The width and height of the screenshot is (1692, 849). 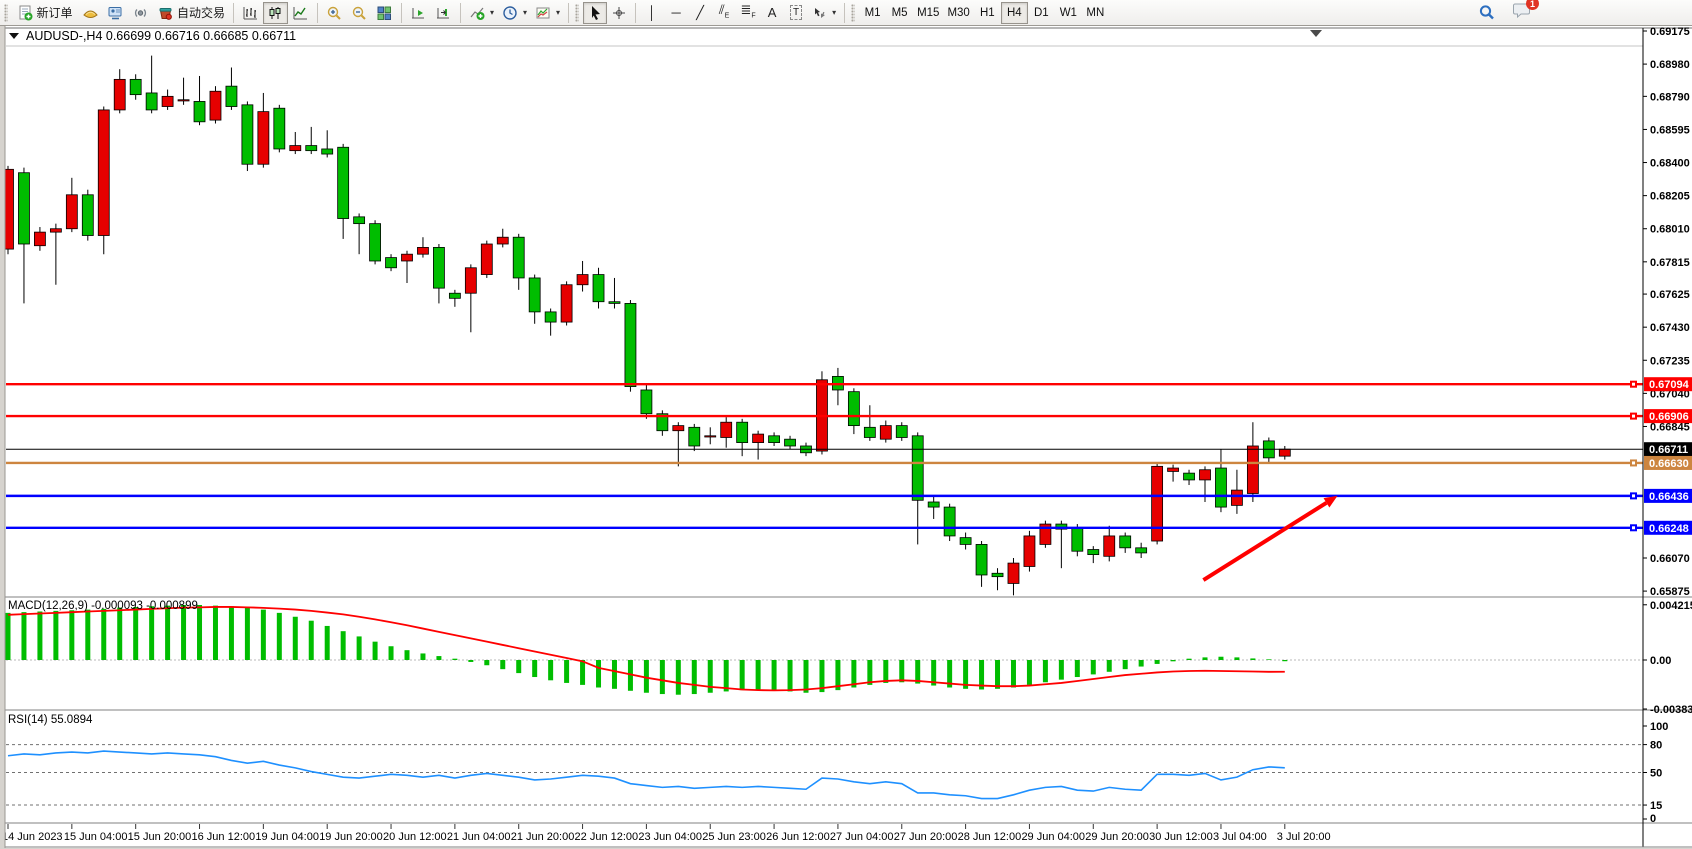 I want to click on fibonacci-button: ≣F, so click(x=748, y=13).